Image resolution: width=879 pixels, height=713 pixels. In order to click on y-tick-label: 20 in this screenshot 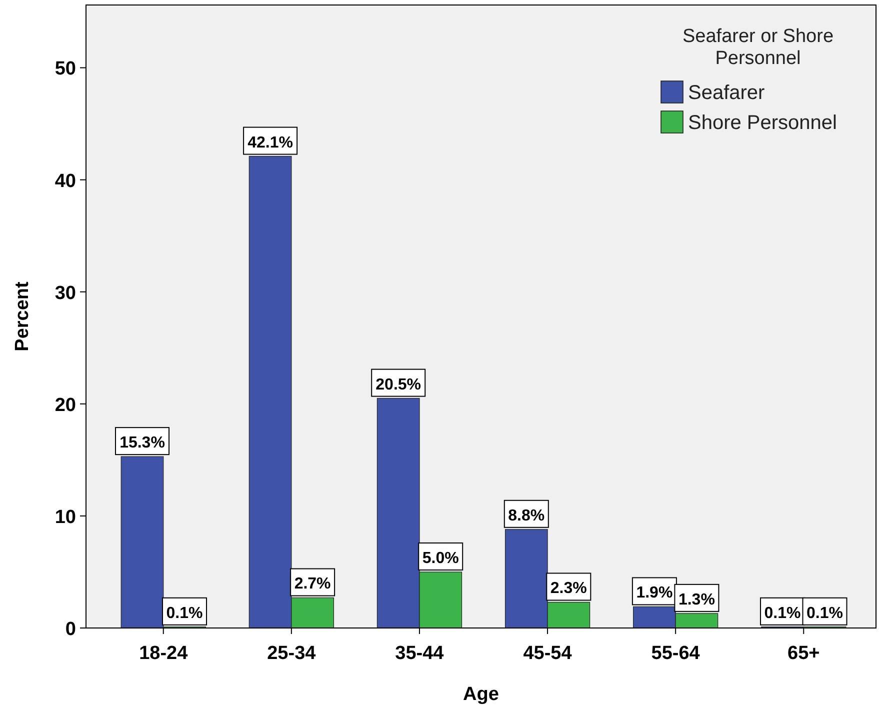, I will do `click(65, 405)`.